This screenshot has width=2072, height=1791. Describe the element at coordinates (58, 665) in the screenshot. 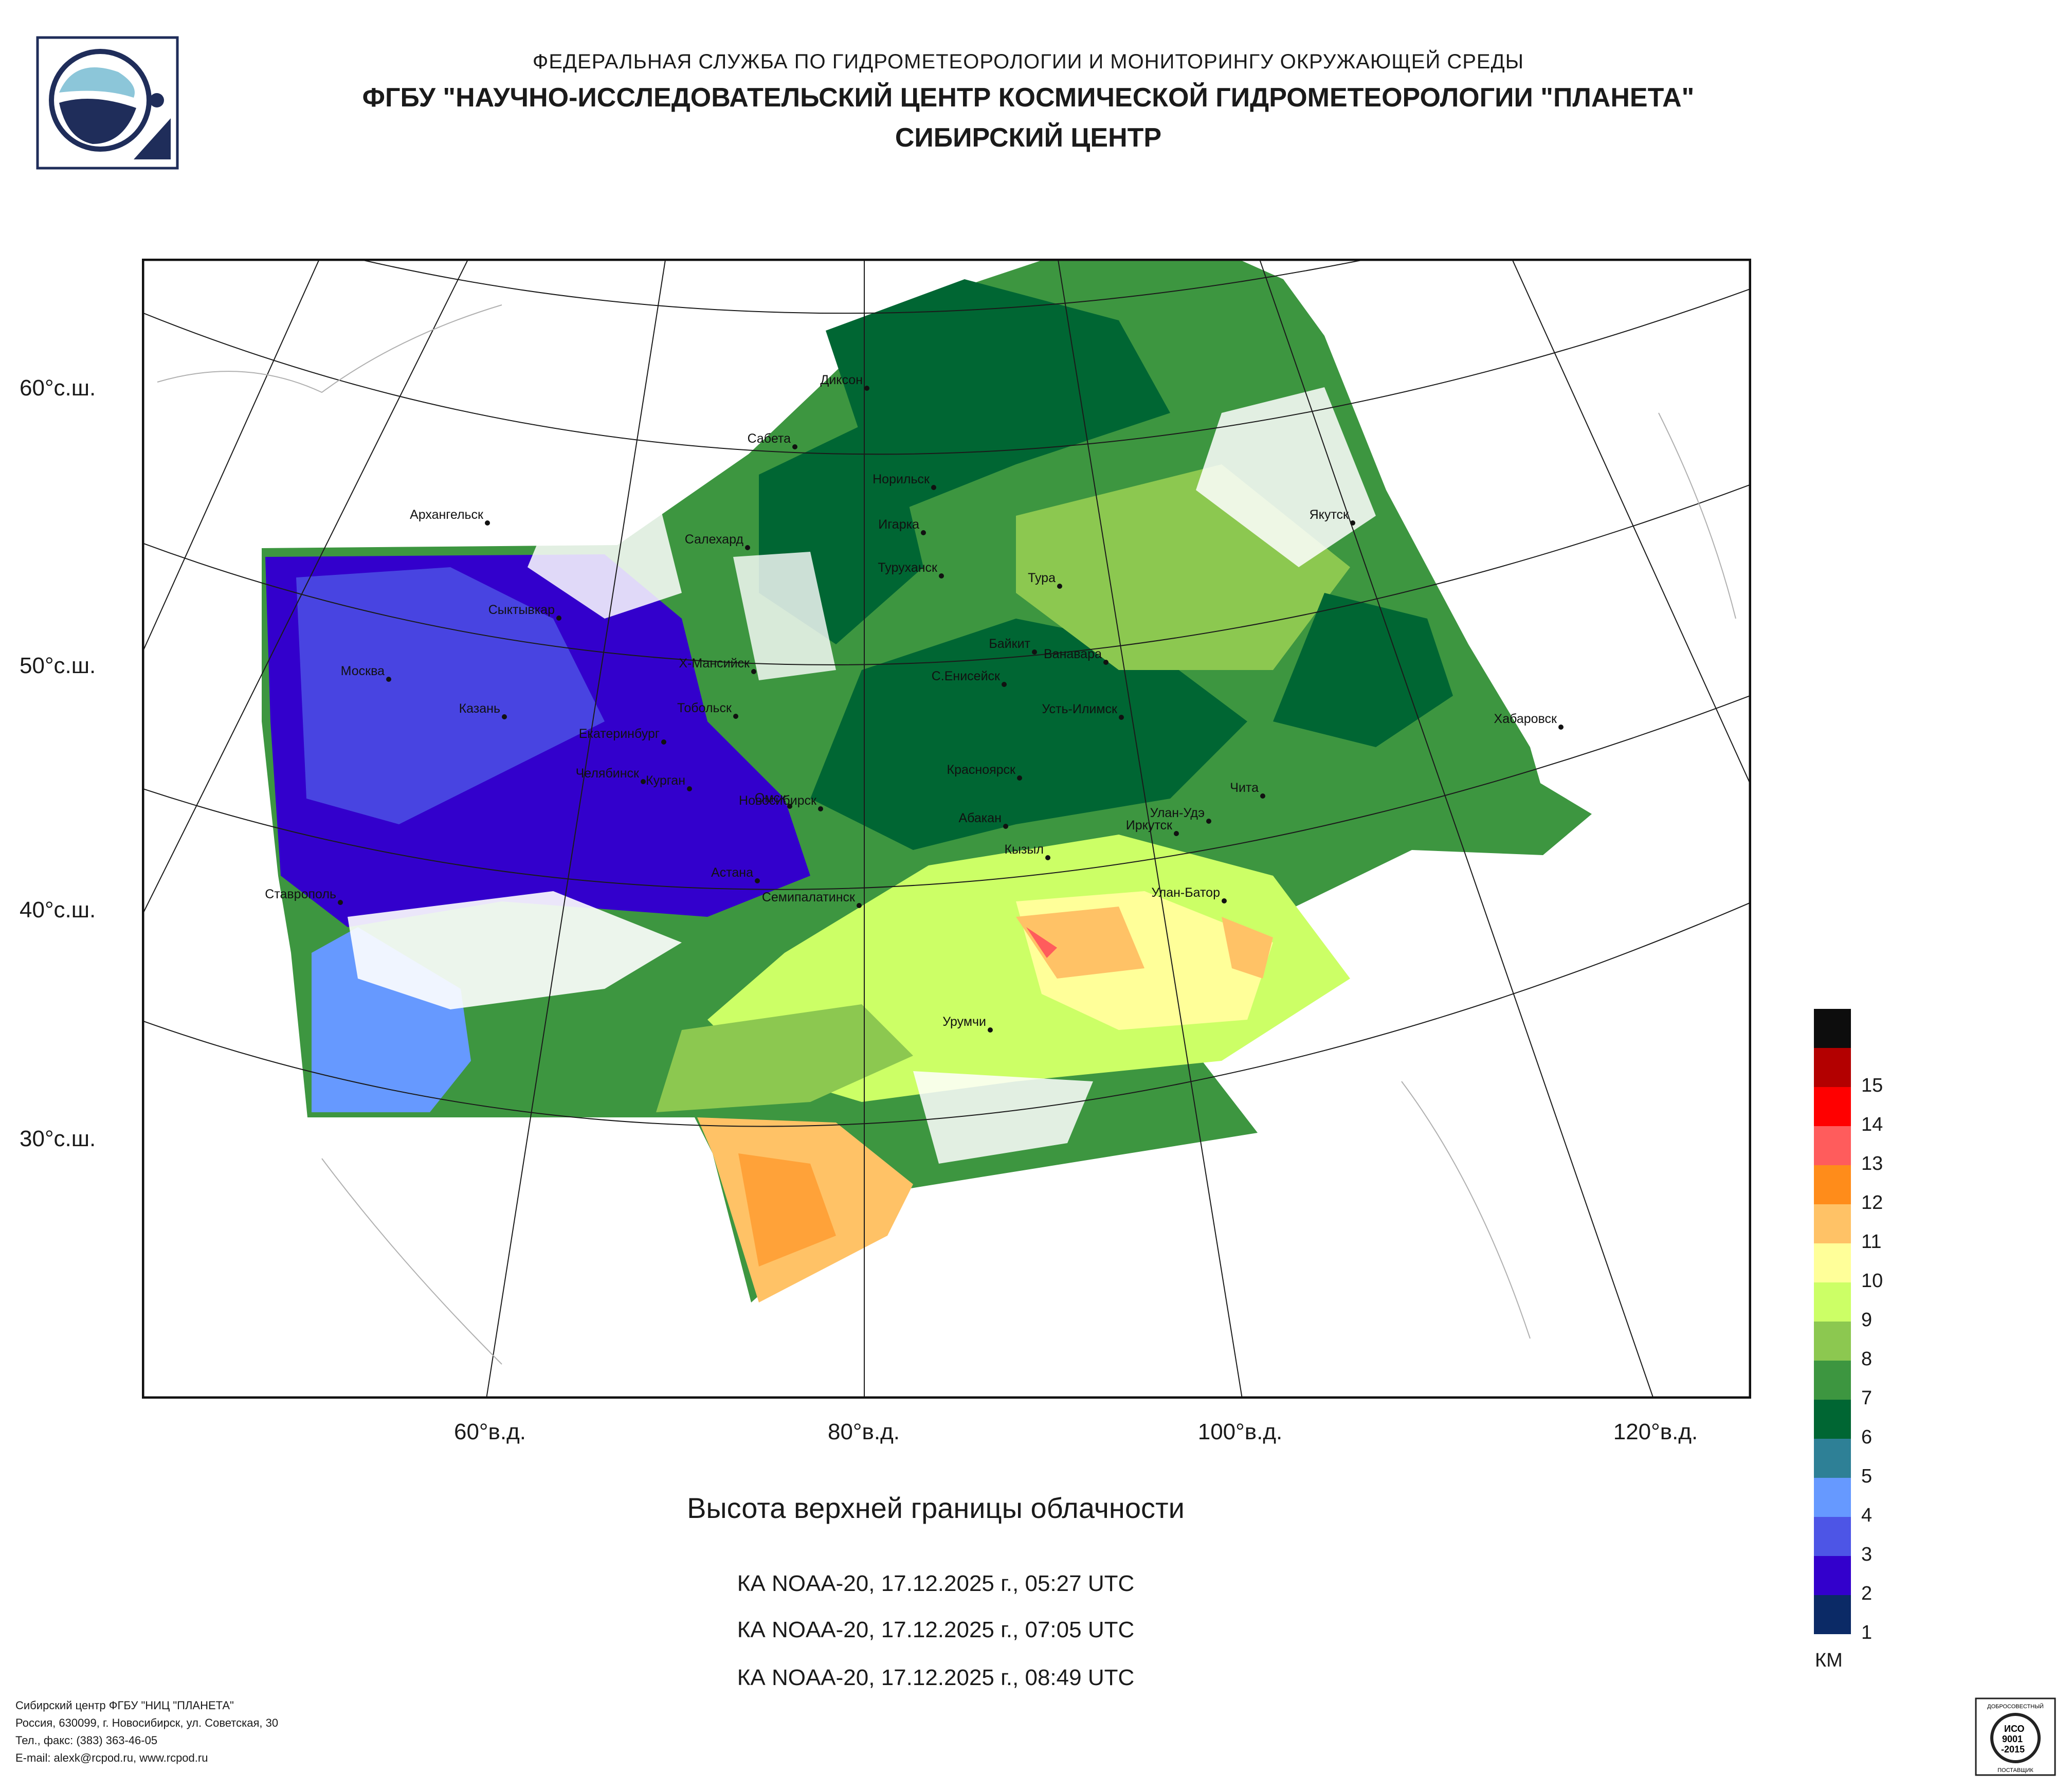

I see `lat-label-50: 50°с.ш.` at that location.